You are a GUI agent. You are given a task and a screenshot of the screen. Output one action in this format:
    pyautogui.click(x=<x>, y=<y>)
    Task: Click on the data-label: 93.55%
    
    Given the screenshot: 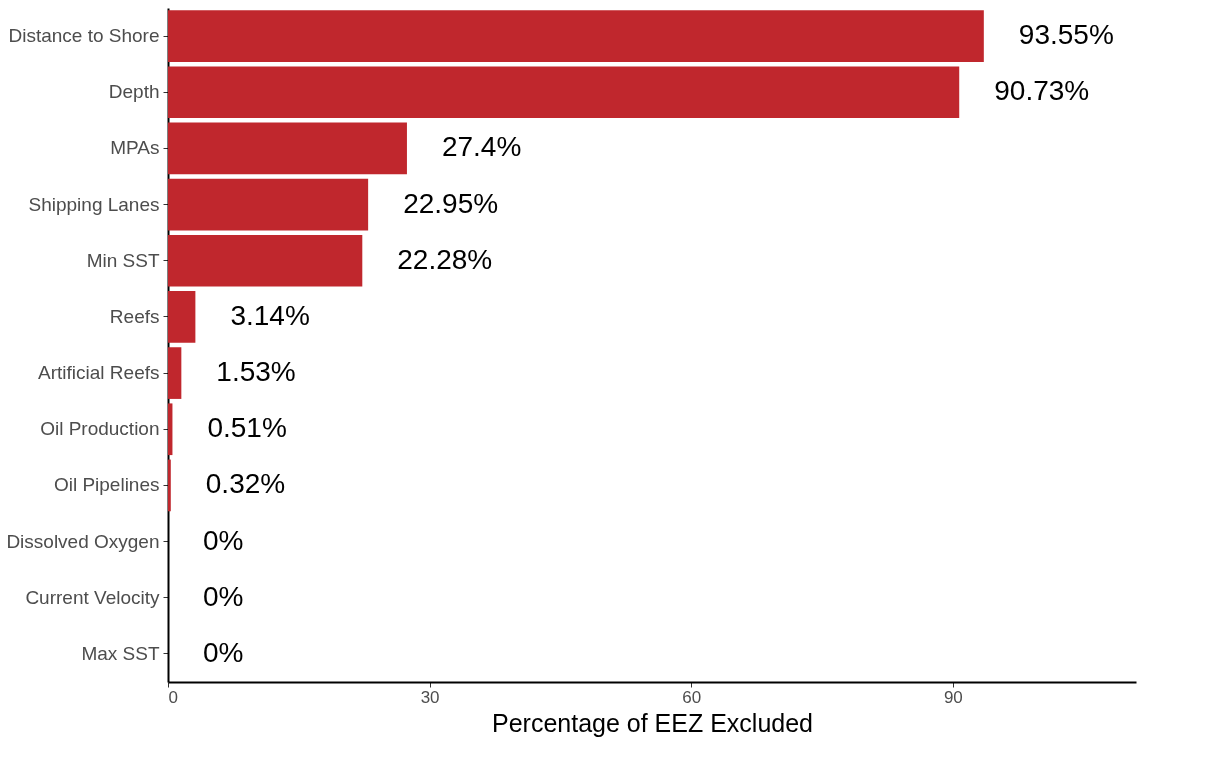 What is the action you would take?
    pyautogui.click(x=1066, y=35)
    